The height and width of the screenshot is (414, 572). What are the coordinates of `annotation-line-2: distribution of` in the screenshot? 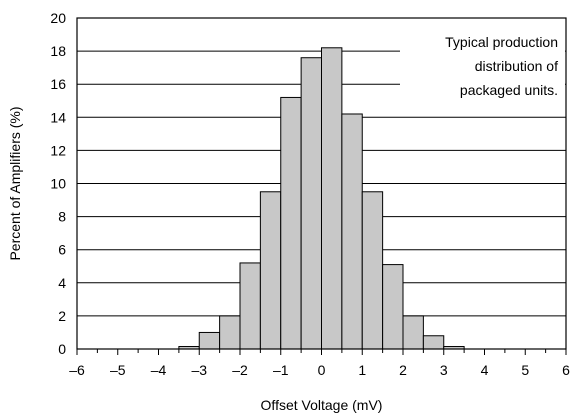 It's located at (516, 66).